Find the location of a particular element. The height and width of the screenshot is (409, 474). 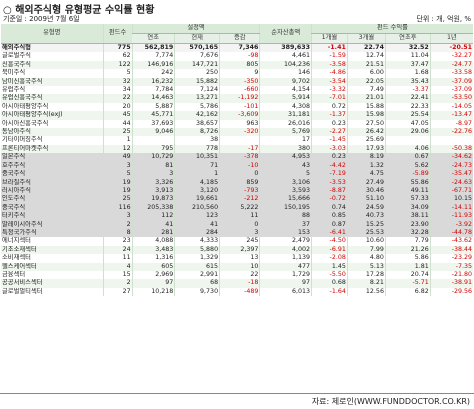

setup-start: 41 is located at coordinates (153, 224).